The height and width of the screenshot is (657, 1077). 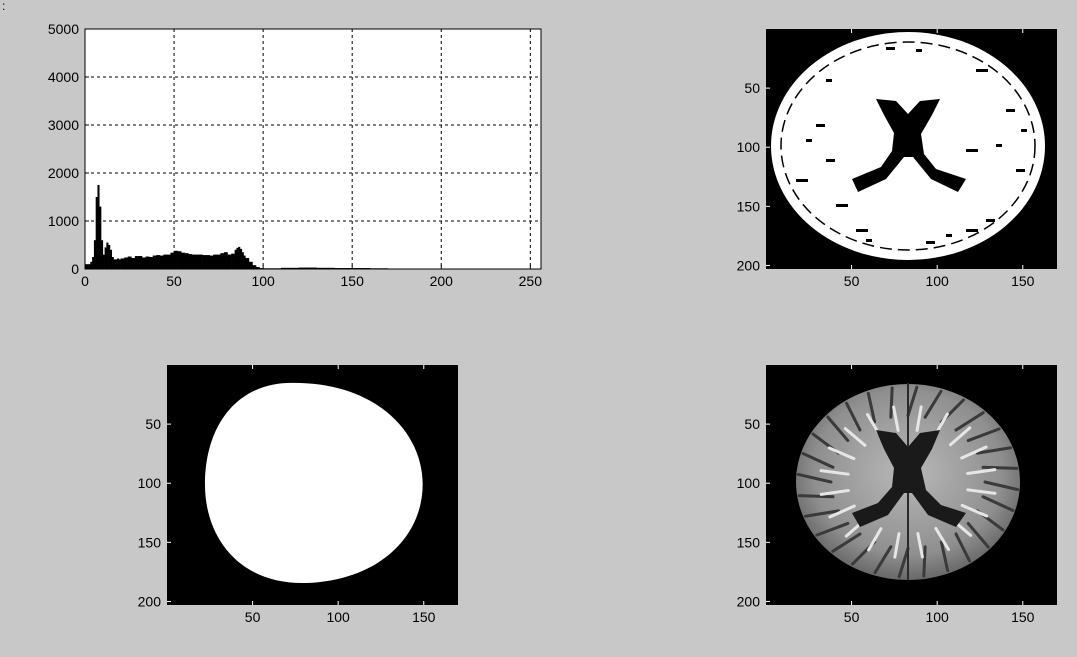 I want to click on mask-panel-image, so click(x=314, y=483).